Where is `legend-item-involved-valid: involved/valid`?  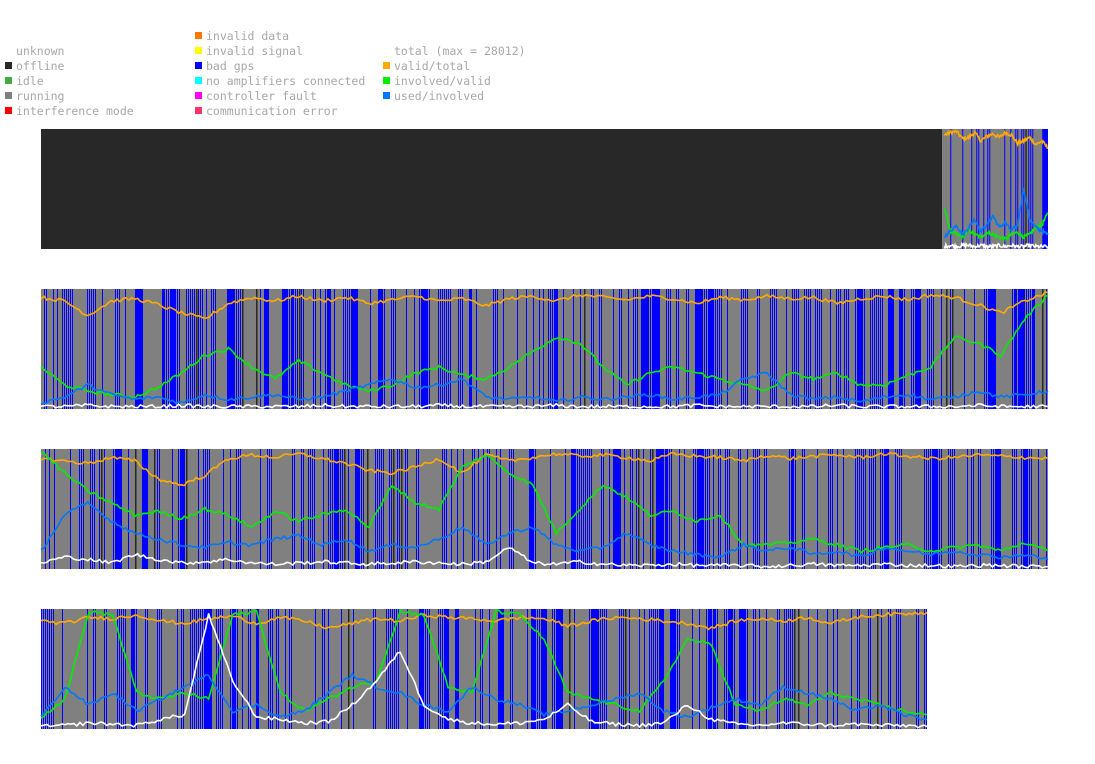
legend-item-involved-valid: involved/valid is located at coordinates (437, 81).